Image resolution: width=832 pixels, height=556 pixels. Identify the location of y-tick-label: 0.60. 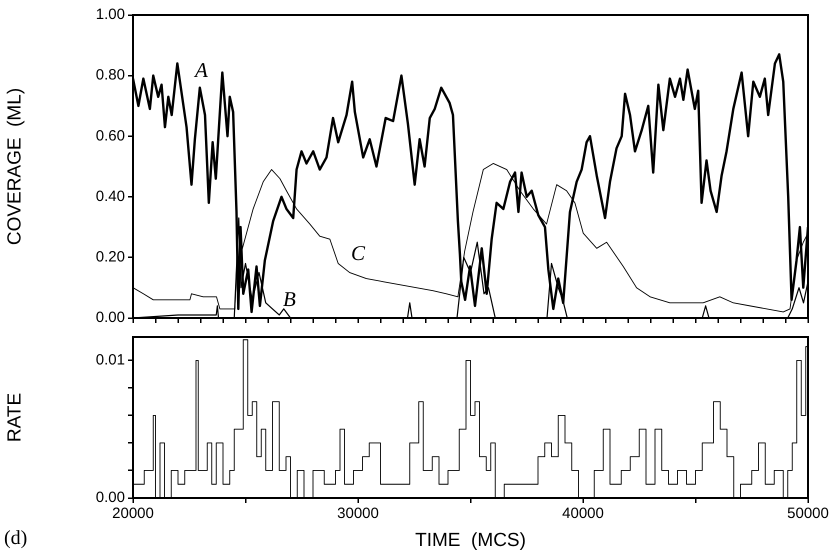
(110, 135).